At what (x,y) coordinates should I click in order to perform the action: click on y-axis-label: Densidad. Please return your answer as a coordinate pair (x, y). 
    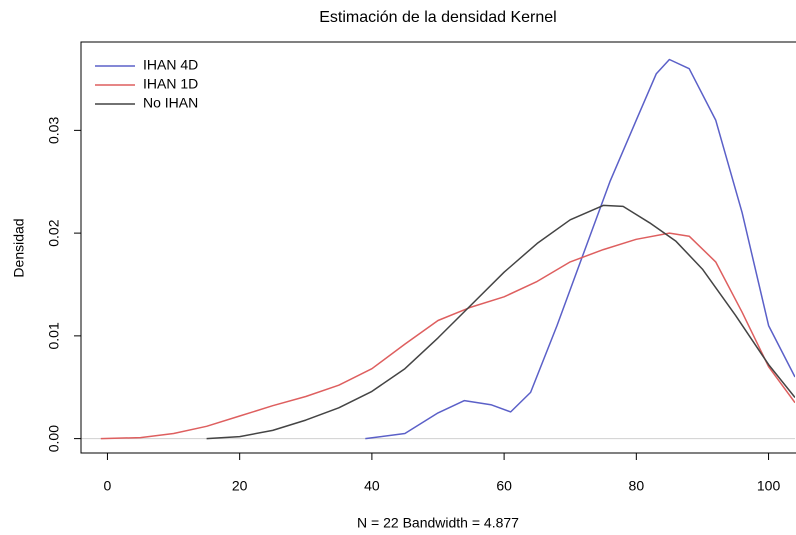
    Looking at the image, I should click on (19, 247).